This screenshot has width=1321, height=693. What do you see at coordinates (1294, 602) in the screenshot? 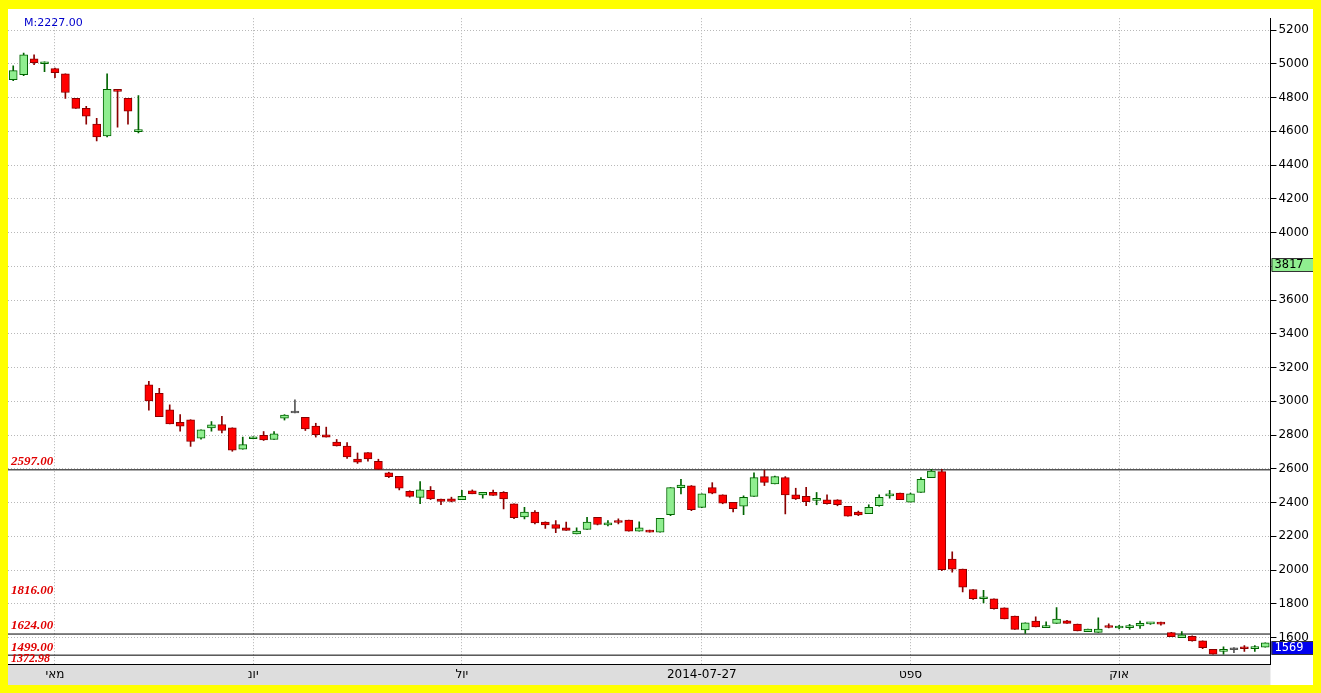
I see `y-tick-label: 1800` at bounding box center [1294, 602].